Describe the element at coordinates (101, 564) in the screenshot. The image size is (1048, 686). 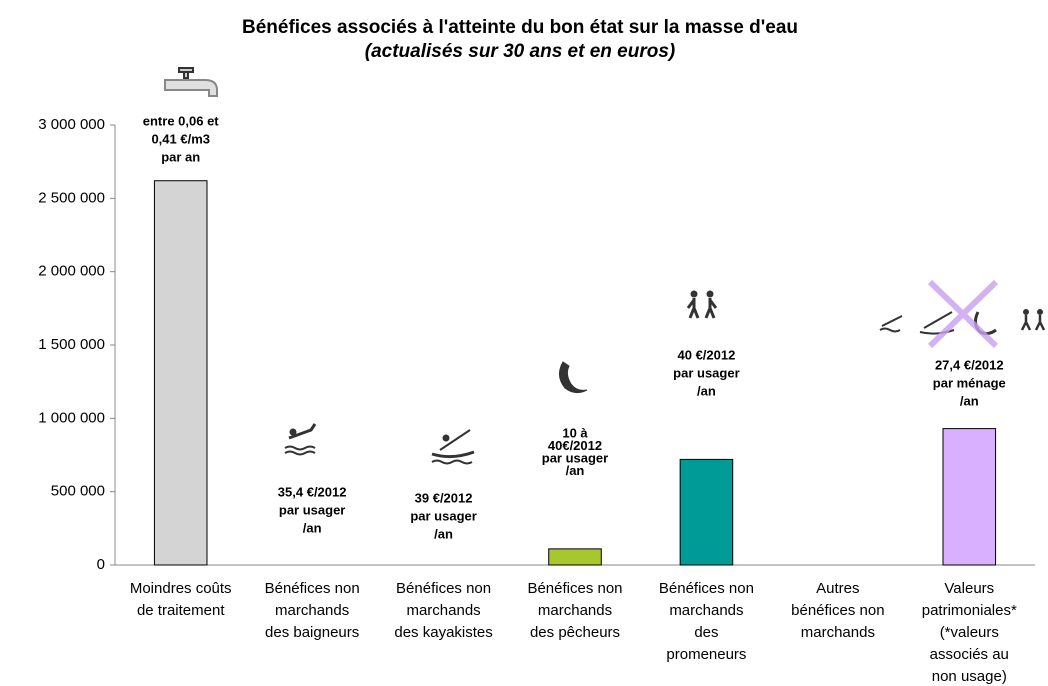
I see `y-tick-label: 0` at that location.